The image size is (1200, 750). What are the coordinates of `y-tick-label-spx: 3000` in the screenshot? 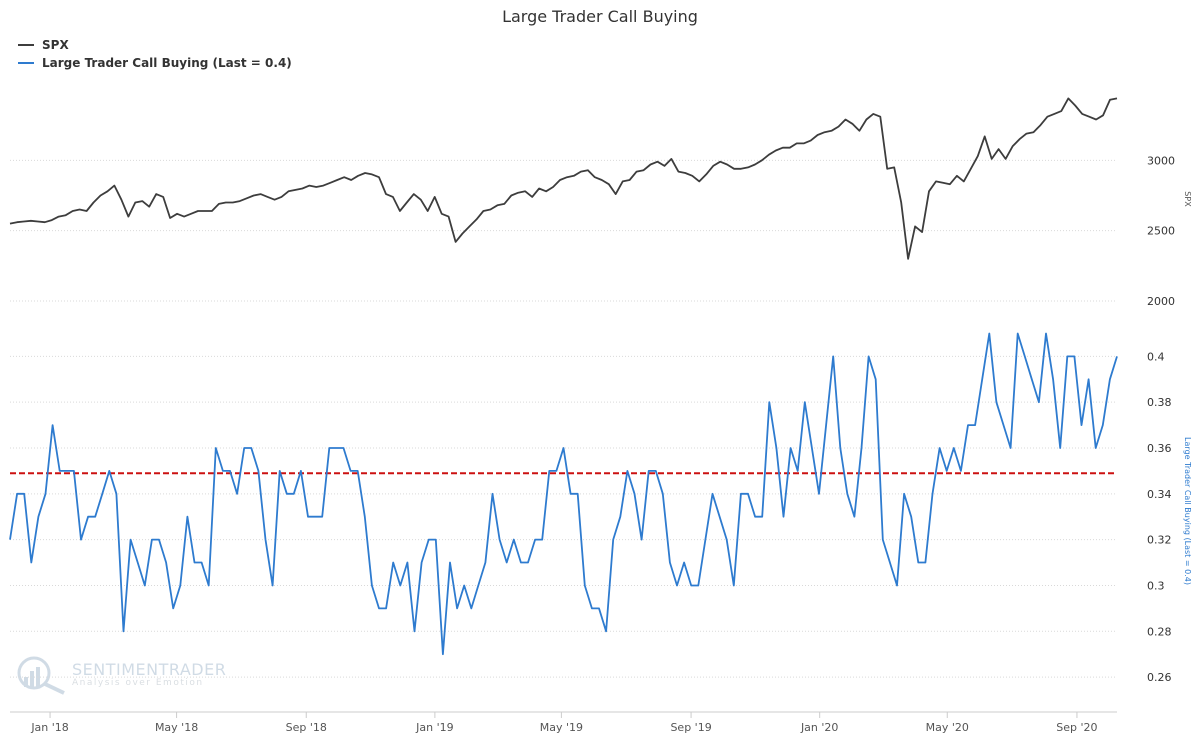 It's located at (1161, 160).